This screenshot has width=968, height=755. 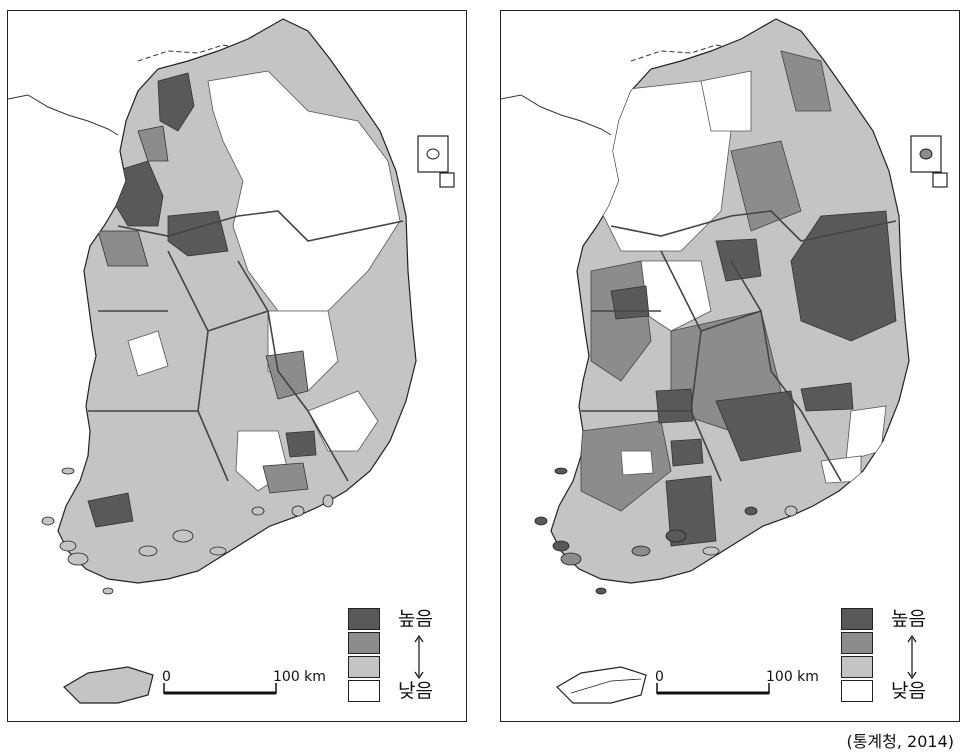 What do you see at coordinates (897, 658) in the screenshot?
I see `legend-right: 높음 낮음` at bounding box center [897, 658].